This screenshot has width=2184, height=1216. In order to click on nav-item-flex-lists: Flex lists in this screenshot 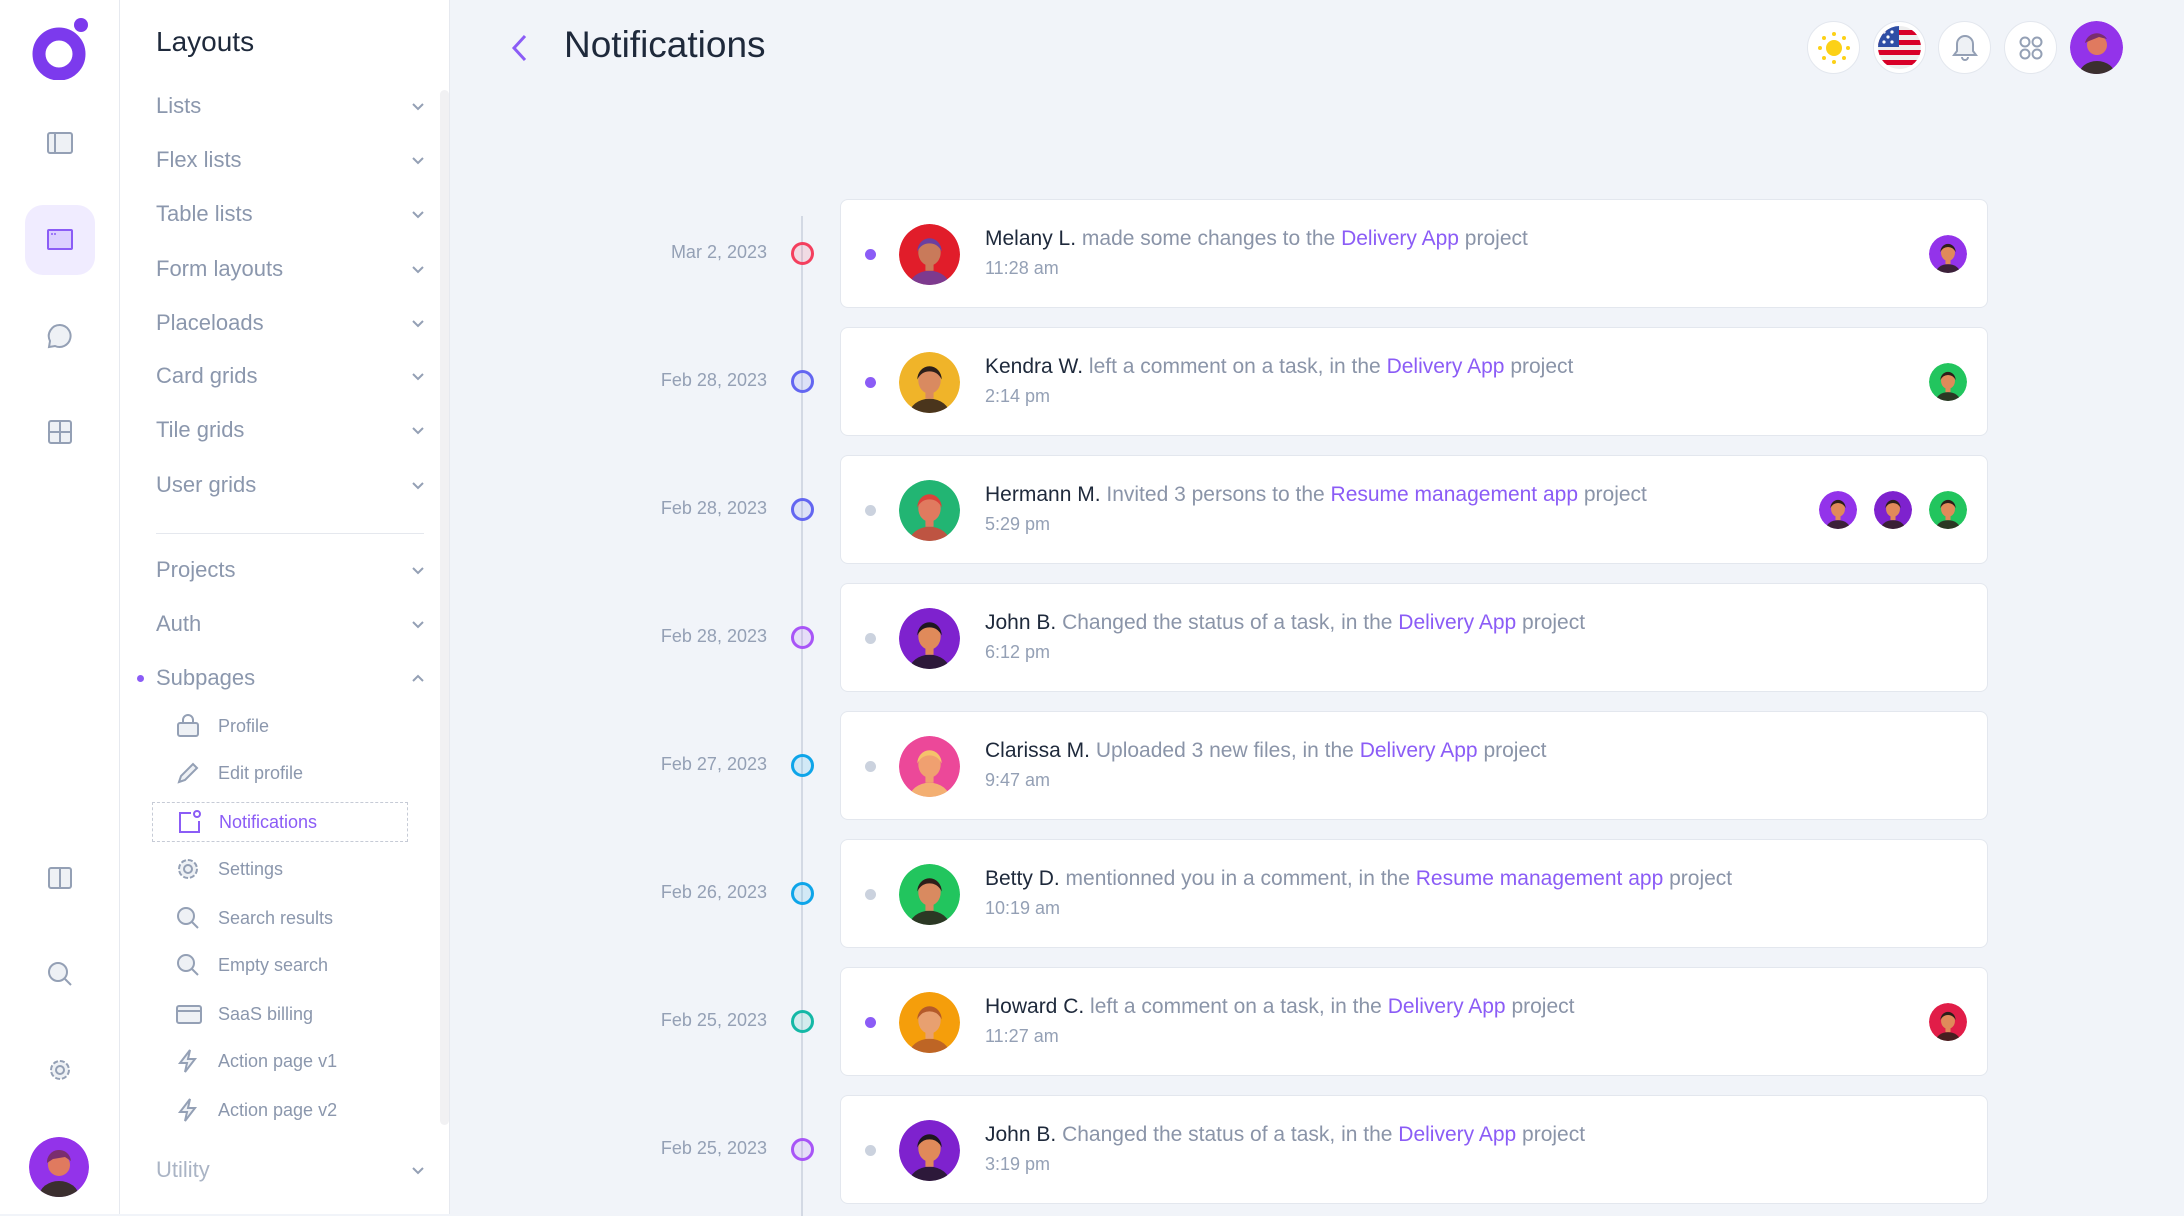, I will do `click(291, 160)`.